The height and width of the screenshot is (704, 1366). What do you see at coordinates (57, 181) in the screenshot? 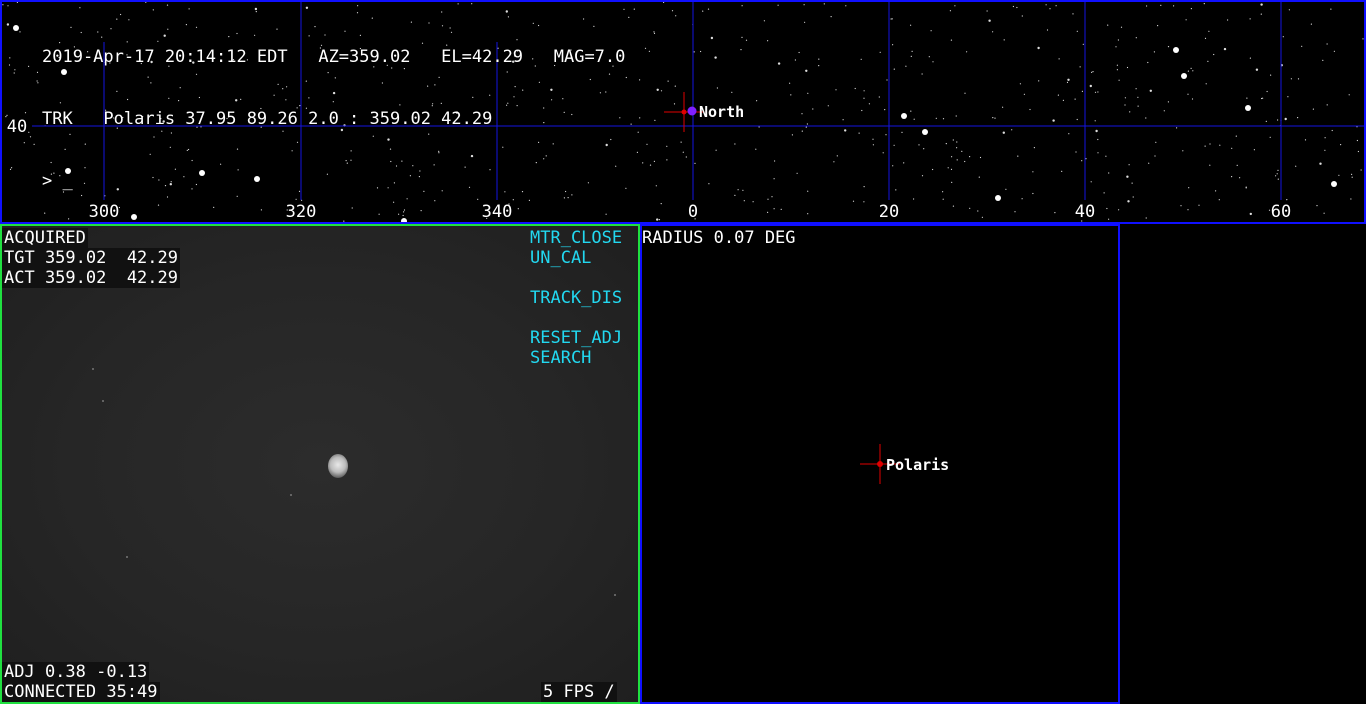
I see `command-prompt: > _` at bounding box center [57, 181].